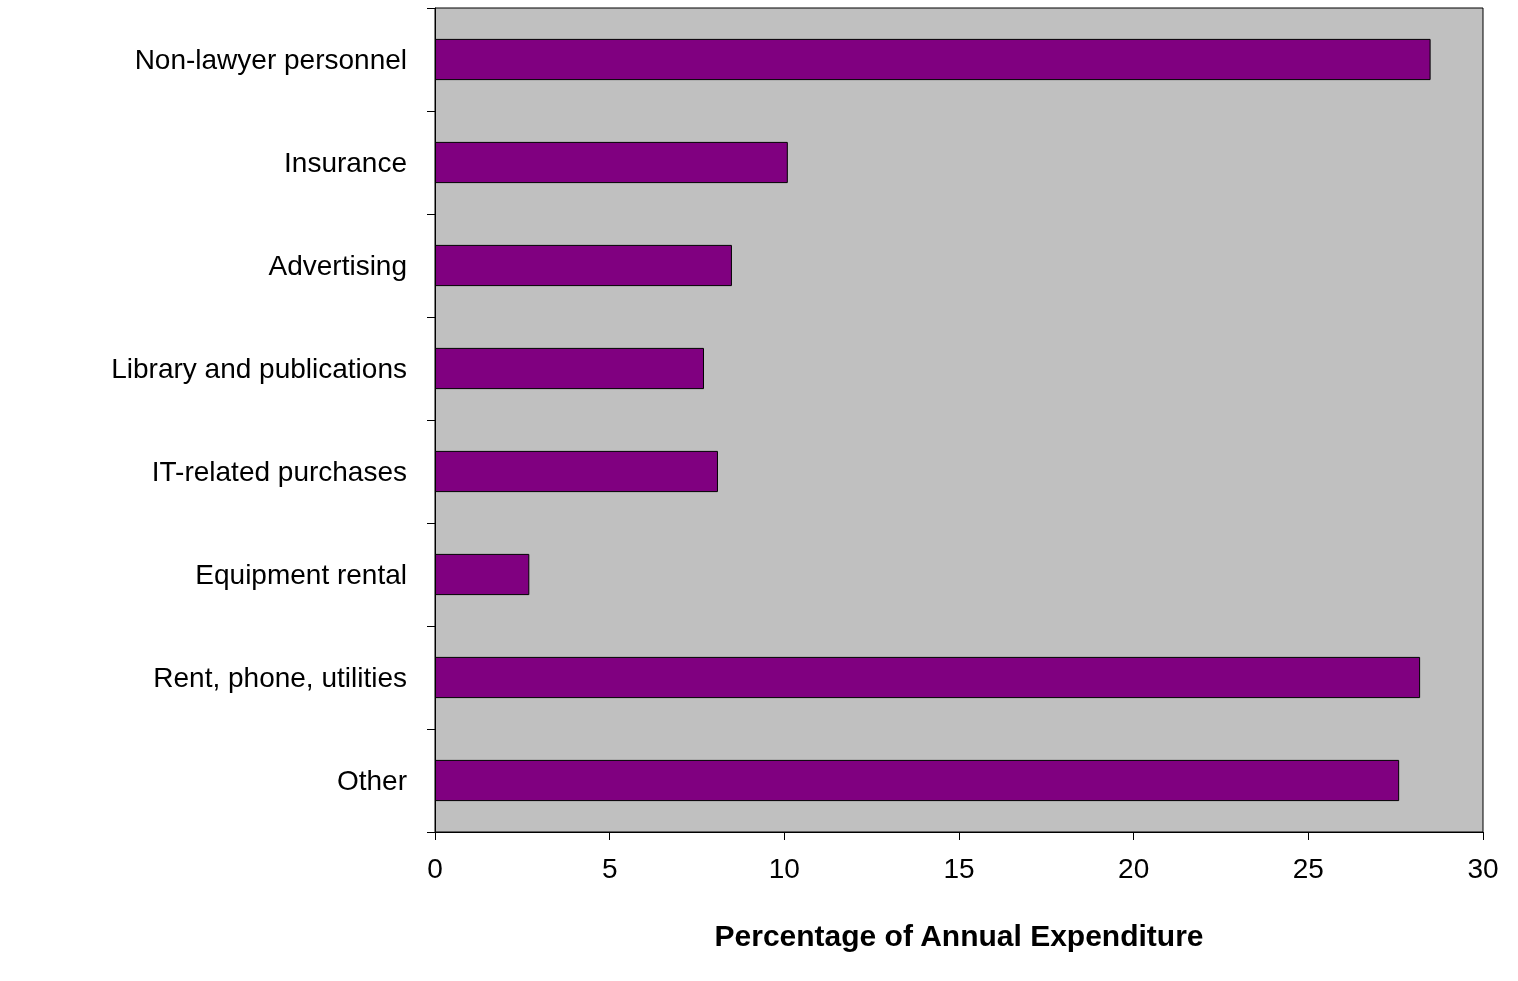  I want to click on y-tick-label: Insurance, so click(345, 162).